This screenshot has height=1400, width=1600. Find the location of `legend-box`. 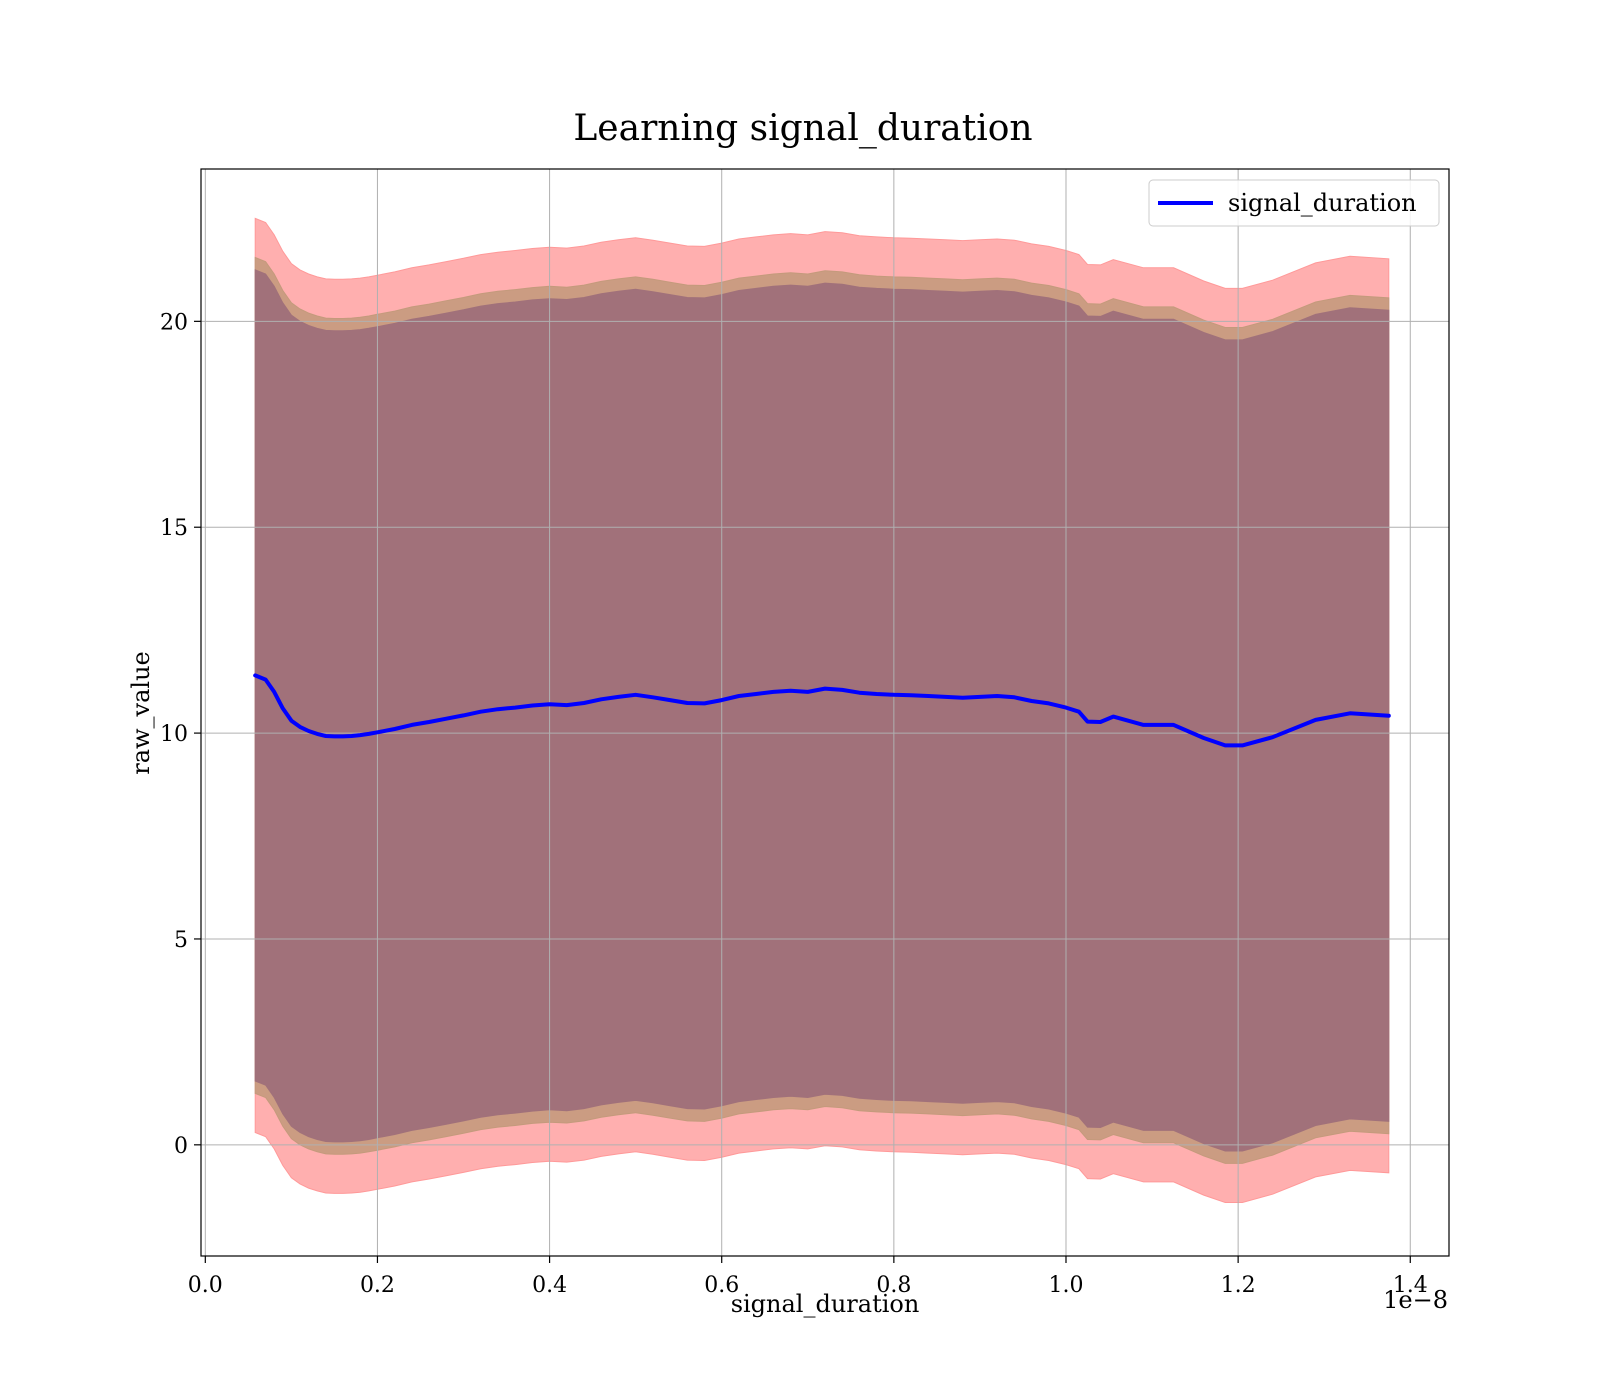

legend-box is located at coordinates (1294, 203).